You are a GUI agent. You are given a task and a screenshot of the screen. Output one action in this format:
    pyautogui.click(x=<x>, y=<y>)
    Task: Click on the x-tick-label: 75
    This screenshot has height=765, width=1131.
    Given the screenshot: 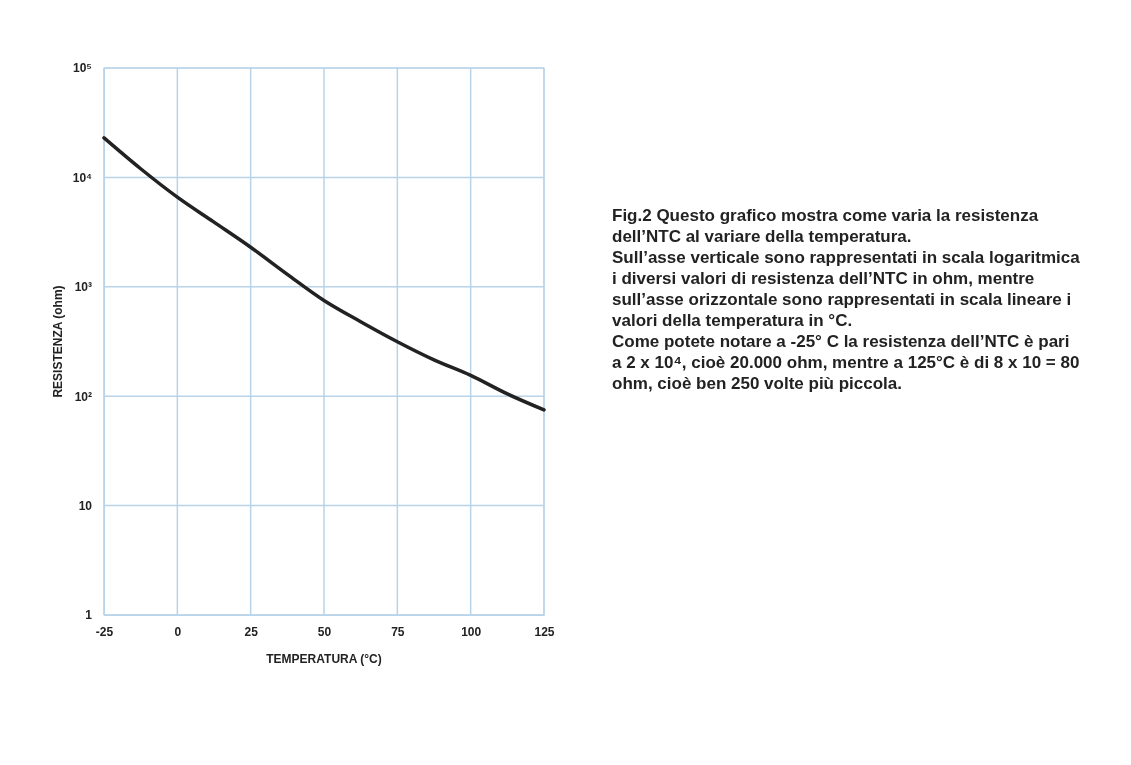 What is the action you would take?
    pyautogui.click(x=398, y=631)
    